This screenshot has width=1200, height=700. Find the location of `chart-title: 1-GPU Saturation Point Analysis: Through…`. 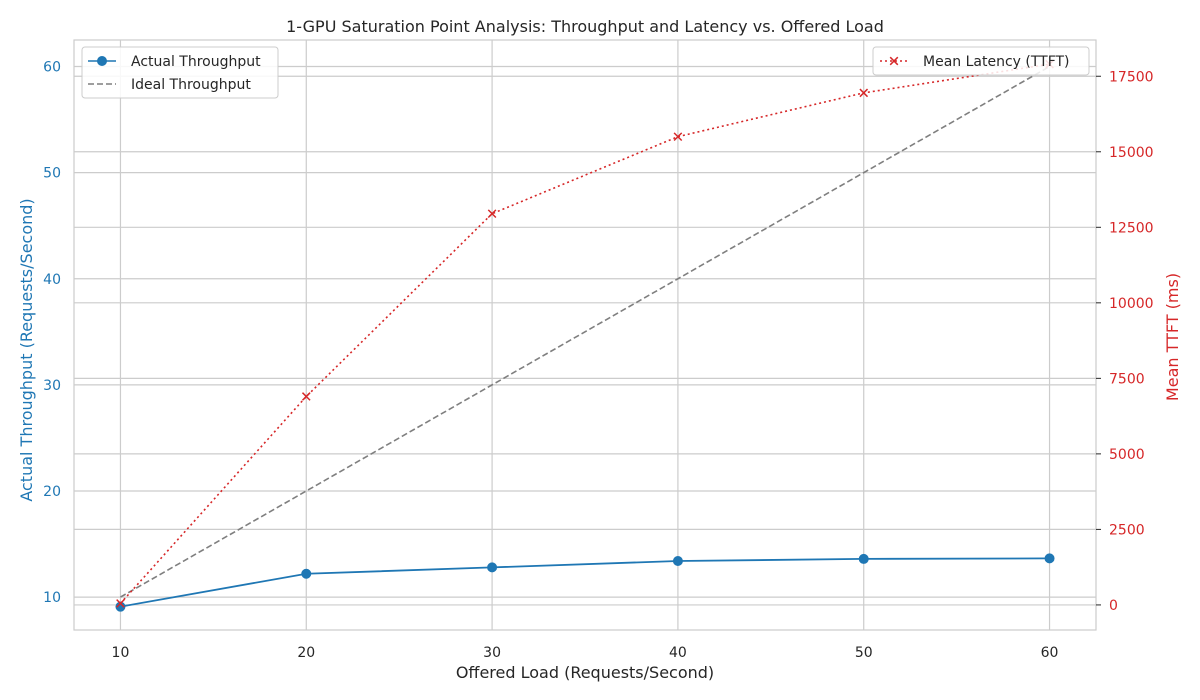

chart-title: 1-GPU Saturation Point Analysis: Through… is located at coordinates (585, 26).